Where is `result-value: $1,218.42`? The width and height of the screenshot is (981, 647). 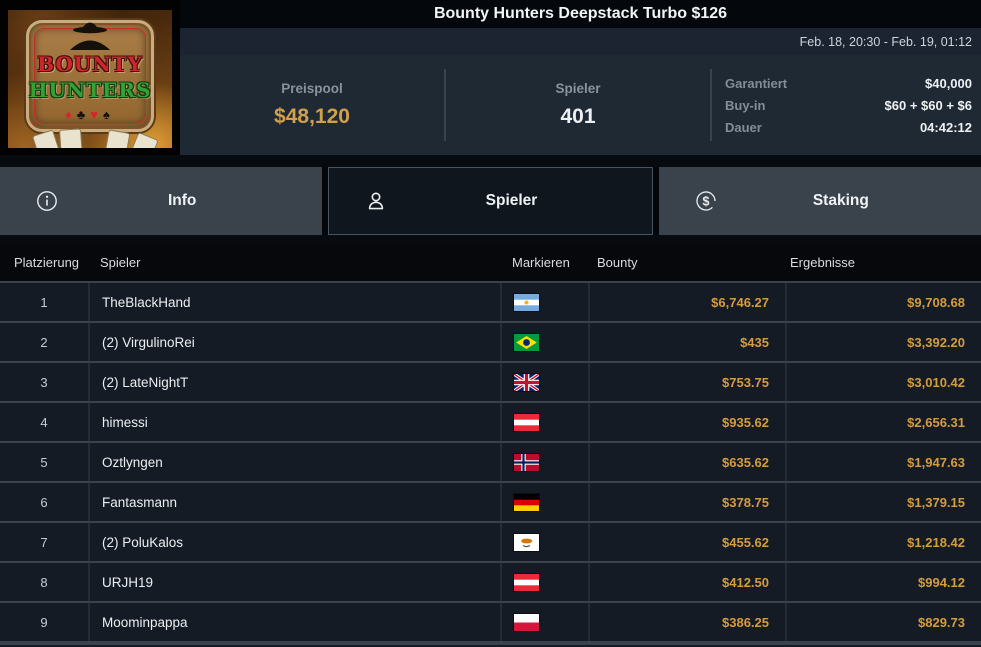
result-value: $1,218.42 is located at coordinates (883, 542).